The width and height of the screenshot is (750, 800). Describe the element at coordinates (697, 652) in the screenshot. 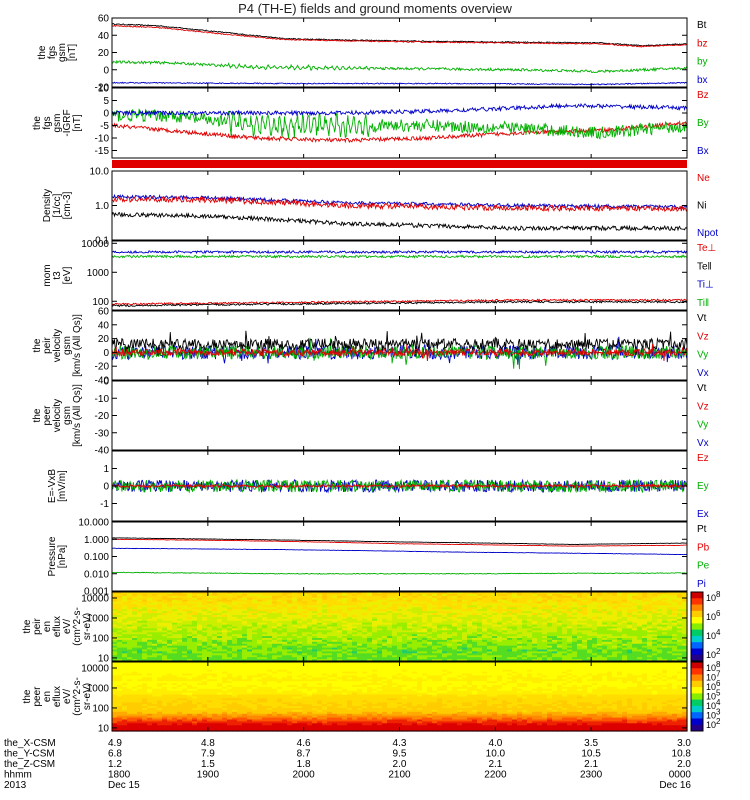

I see `colorbar-segment` at that location.